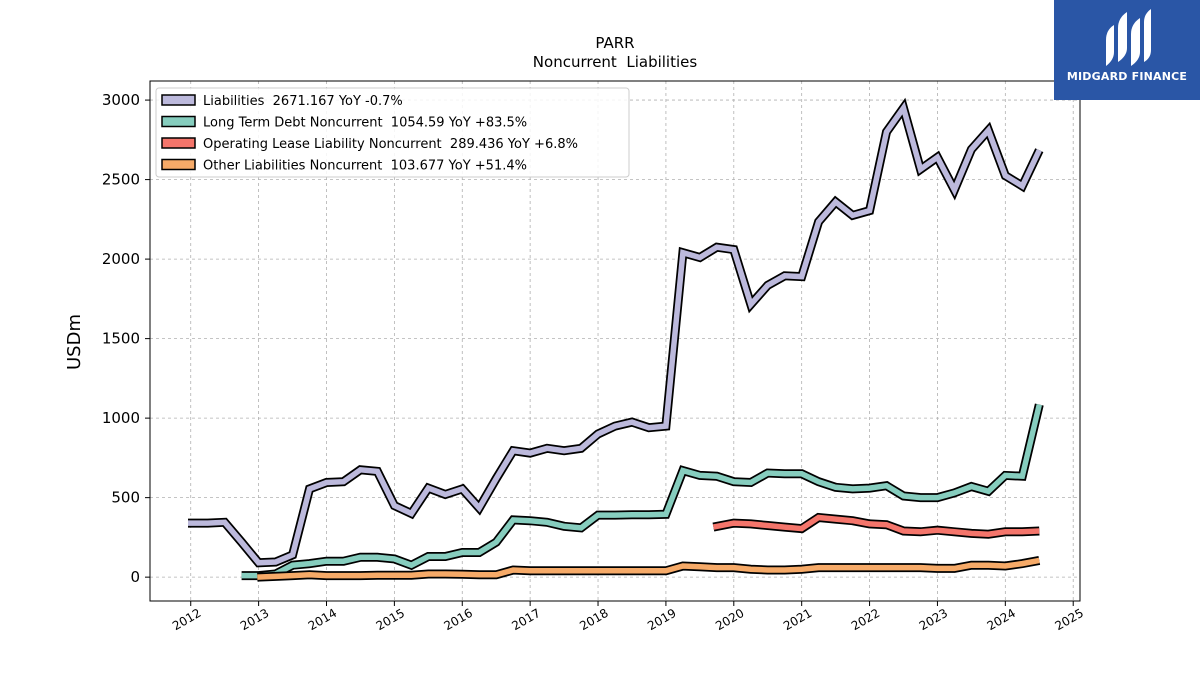 The image size is (1200, 675). What do you see at coordinates (797, 619) in the screenshot?
I see `x-tick-label: 2021` at bounding box center [797, 619].